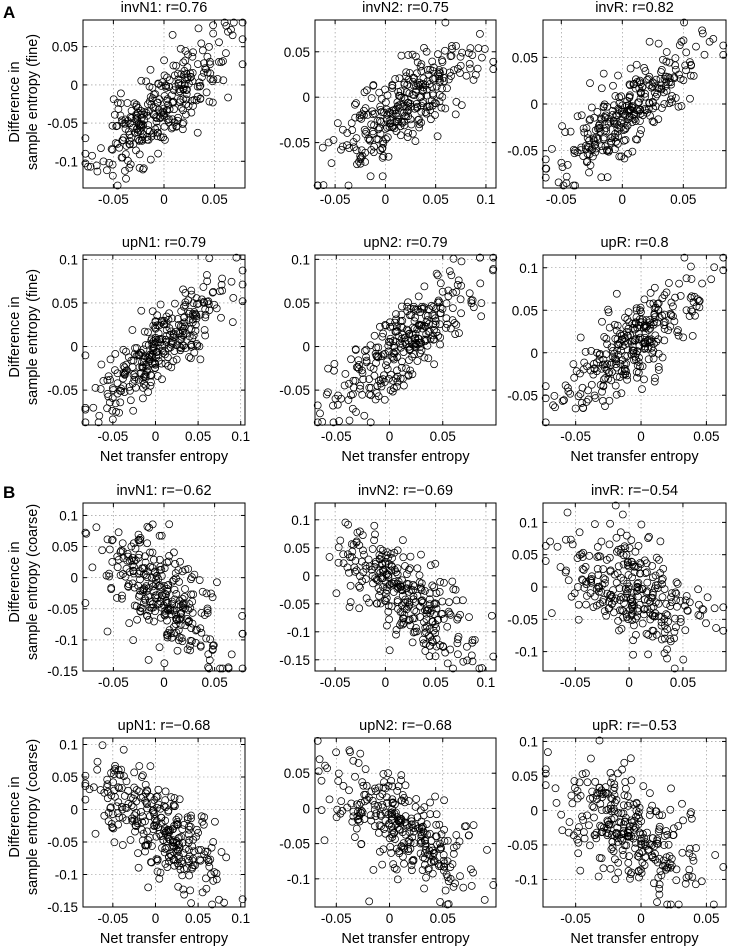 This screenshot has height=951, width=736. I want to click on x-tick-label: 0.05, so click(436, 682).